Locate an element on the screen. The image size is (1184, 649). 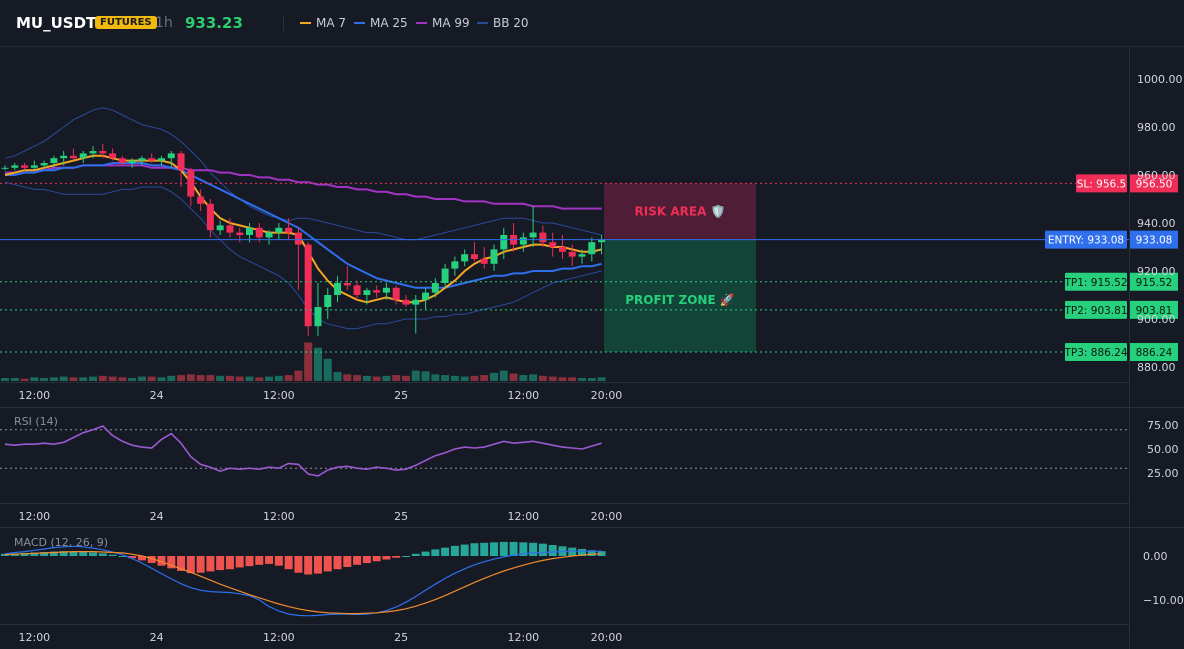
legend-ma99: MA 99 is located at coordinates (443, 23).